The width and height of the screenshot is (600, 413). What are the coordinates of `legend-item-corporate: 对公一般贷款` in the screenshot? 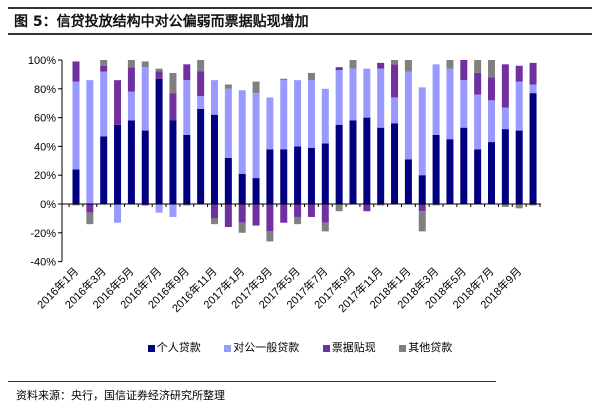 It's located at (261, 347).